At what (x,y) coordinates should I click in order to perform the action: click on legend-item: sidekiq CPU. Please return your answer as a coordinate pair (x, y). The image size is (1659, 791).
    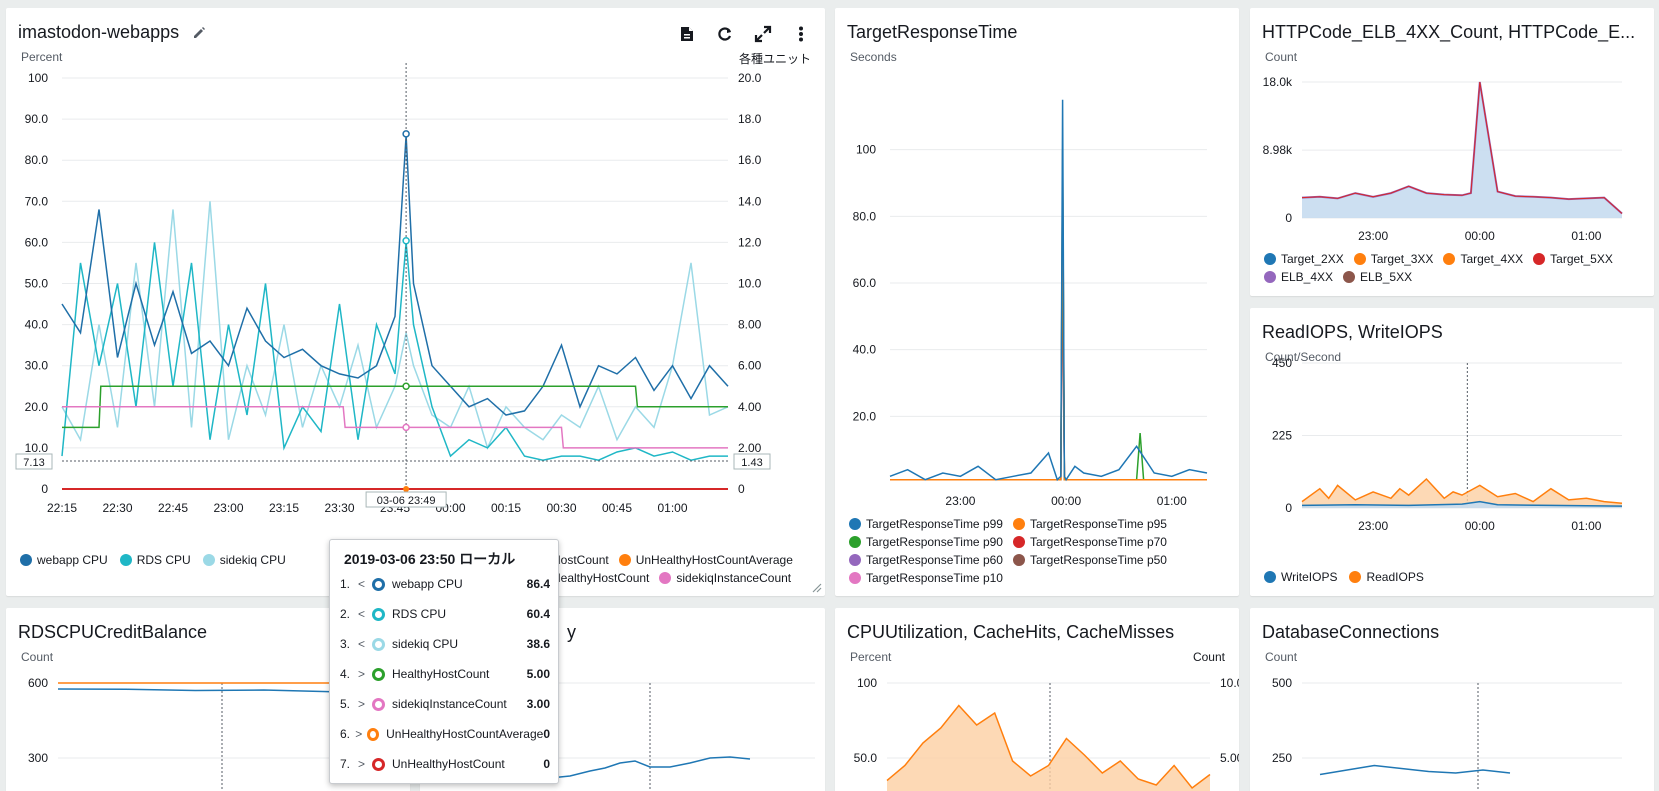
    Looking at the image, I should click on (244, 560).